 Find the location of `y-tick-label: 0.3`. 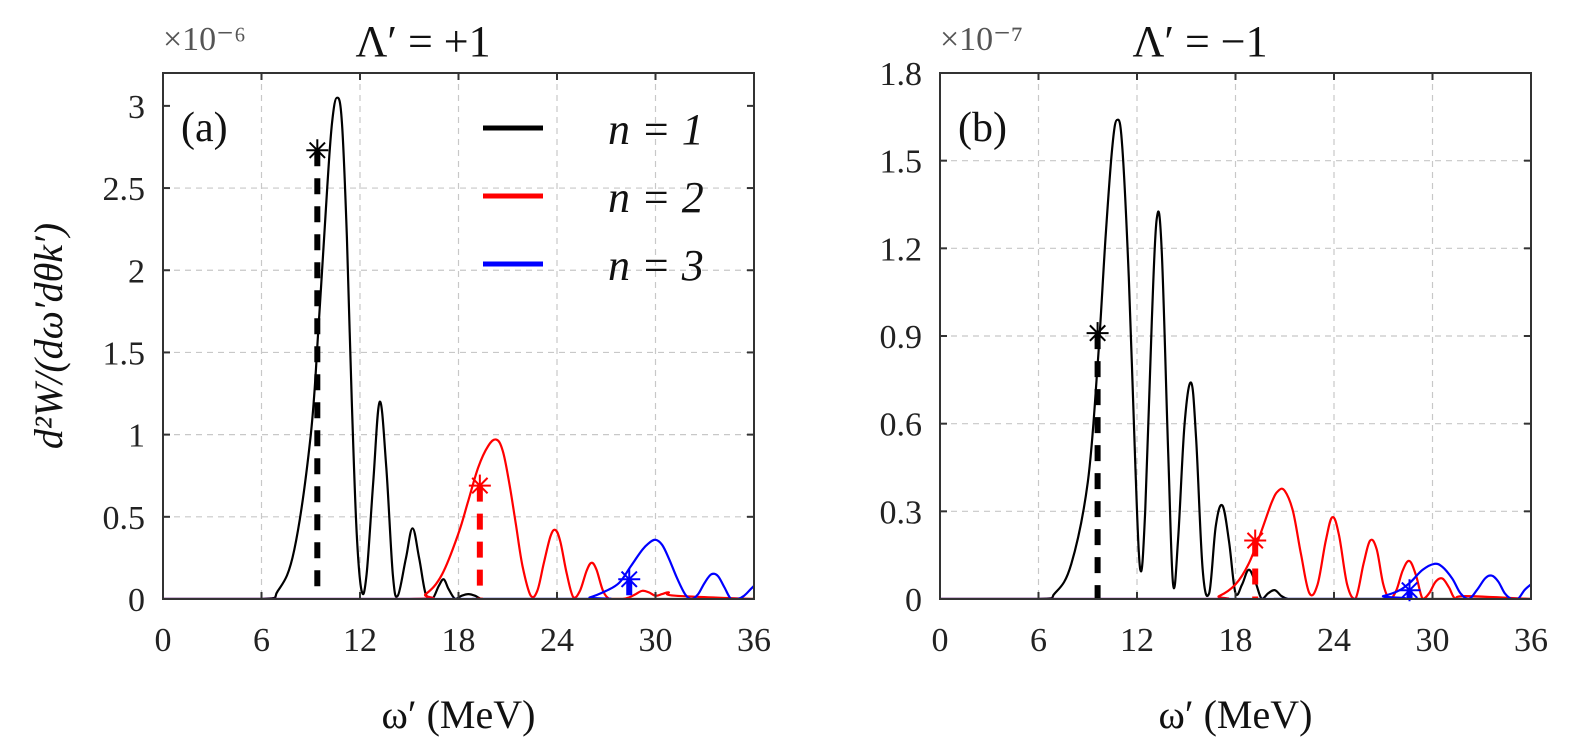

y-tick-label: 0.3 is located at coordinates (901, 512).